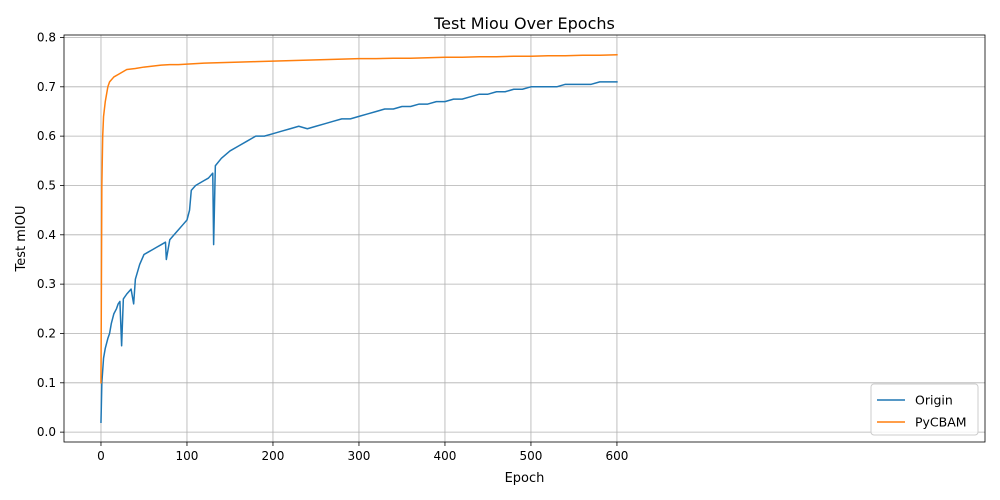 Image resolution: width=1000 pixels, height=500 pixels. What do you see at coordinates (934, 400) in the screenshot?
I see `legend-label-origin: Origin` at bounding box center [934, 400].